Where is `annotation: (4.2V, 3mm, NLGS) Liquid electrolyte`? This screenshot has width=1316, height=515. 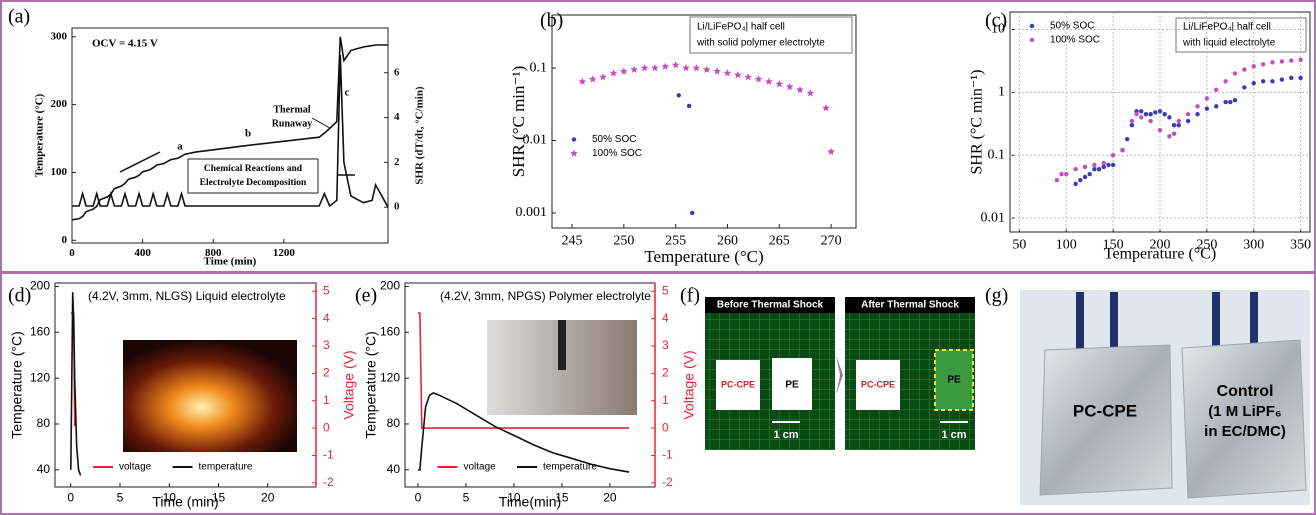
annotation: (4.2V, 3mm, NLGS) Liquid electrolyte is located at coordinates (187, 296).